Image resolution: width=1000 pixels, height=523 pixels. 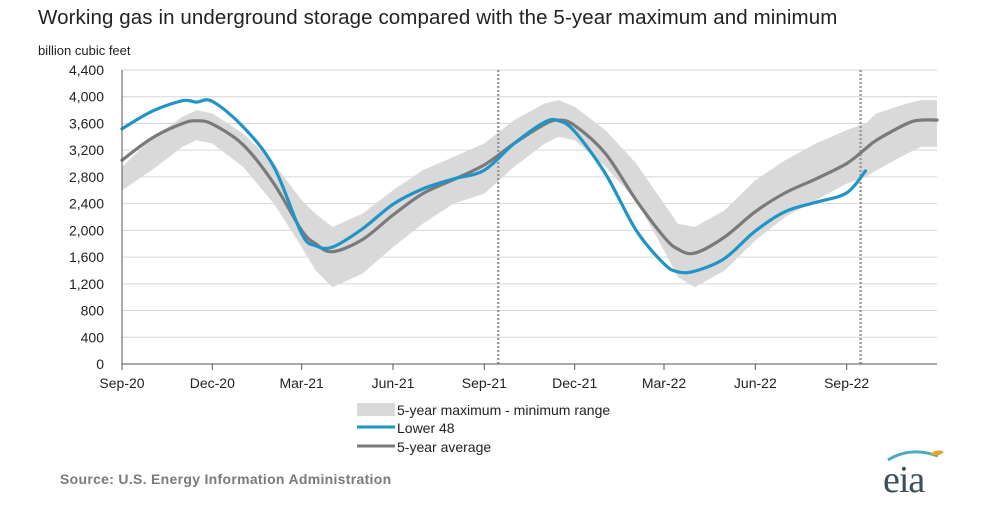 What do you see at coordinates (86, 204) in the screenshot?
I see `y-tick-label: 2,400` at bounding box center [86, 204].